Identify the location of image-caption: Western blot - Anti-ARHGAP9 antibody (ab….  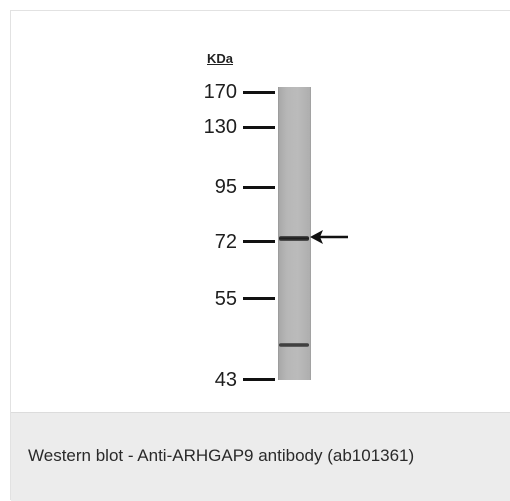
(221, 455).